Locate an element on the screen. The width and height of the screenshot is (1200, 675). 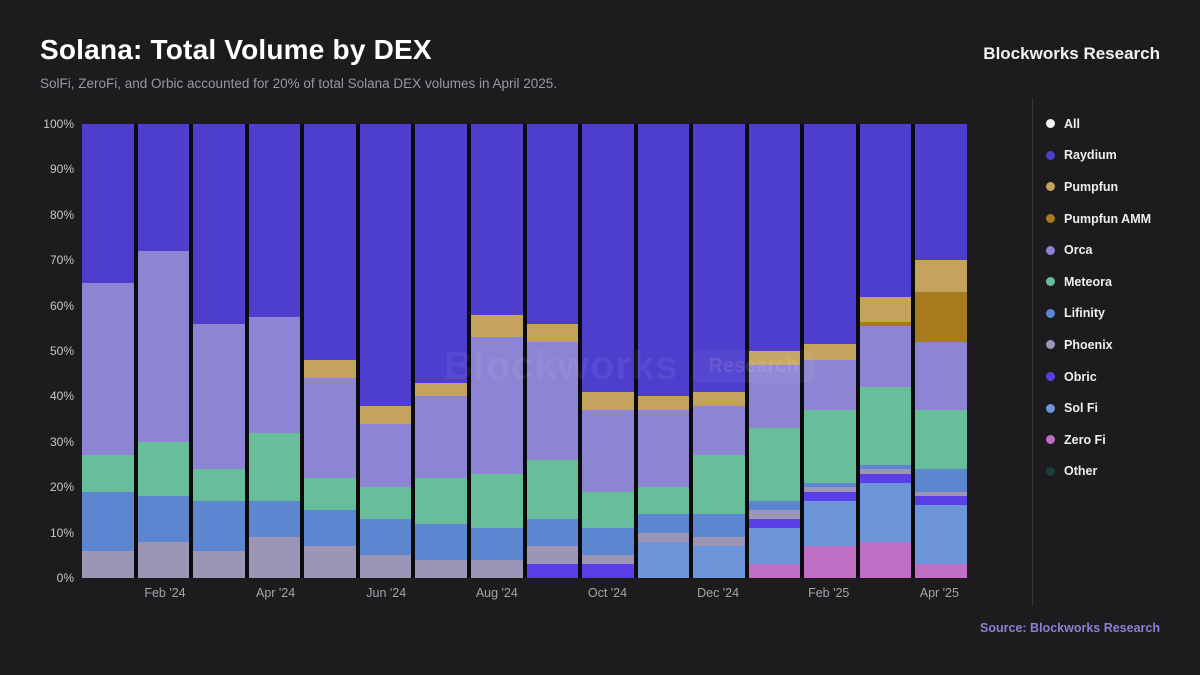
legend-item-sol-fi: Sol Fi is located at coordinates (1121, 408).